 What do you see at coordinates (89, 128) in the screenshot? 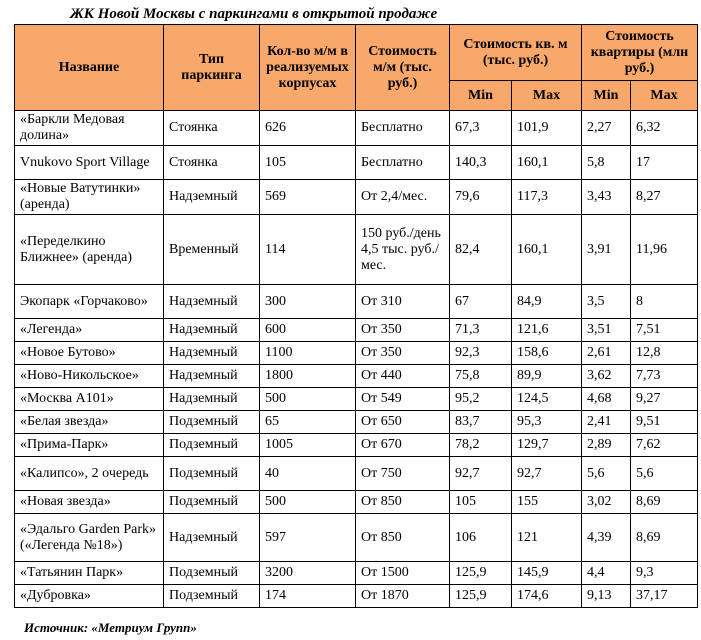
I see `cell-name: «Баркли Медовая долина»` at bounding box center [89, 128].